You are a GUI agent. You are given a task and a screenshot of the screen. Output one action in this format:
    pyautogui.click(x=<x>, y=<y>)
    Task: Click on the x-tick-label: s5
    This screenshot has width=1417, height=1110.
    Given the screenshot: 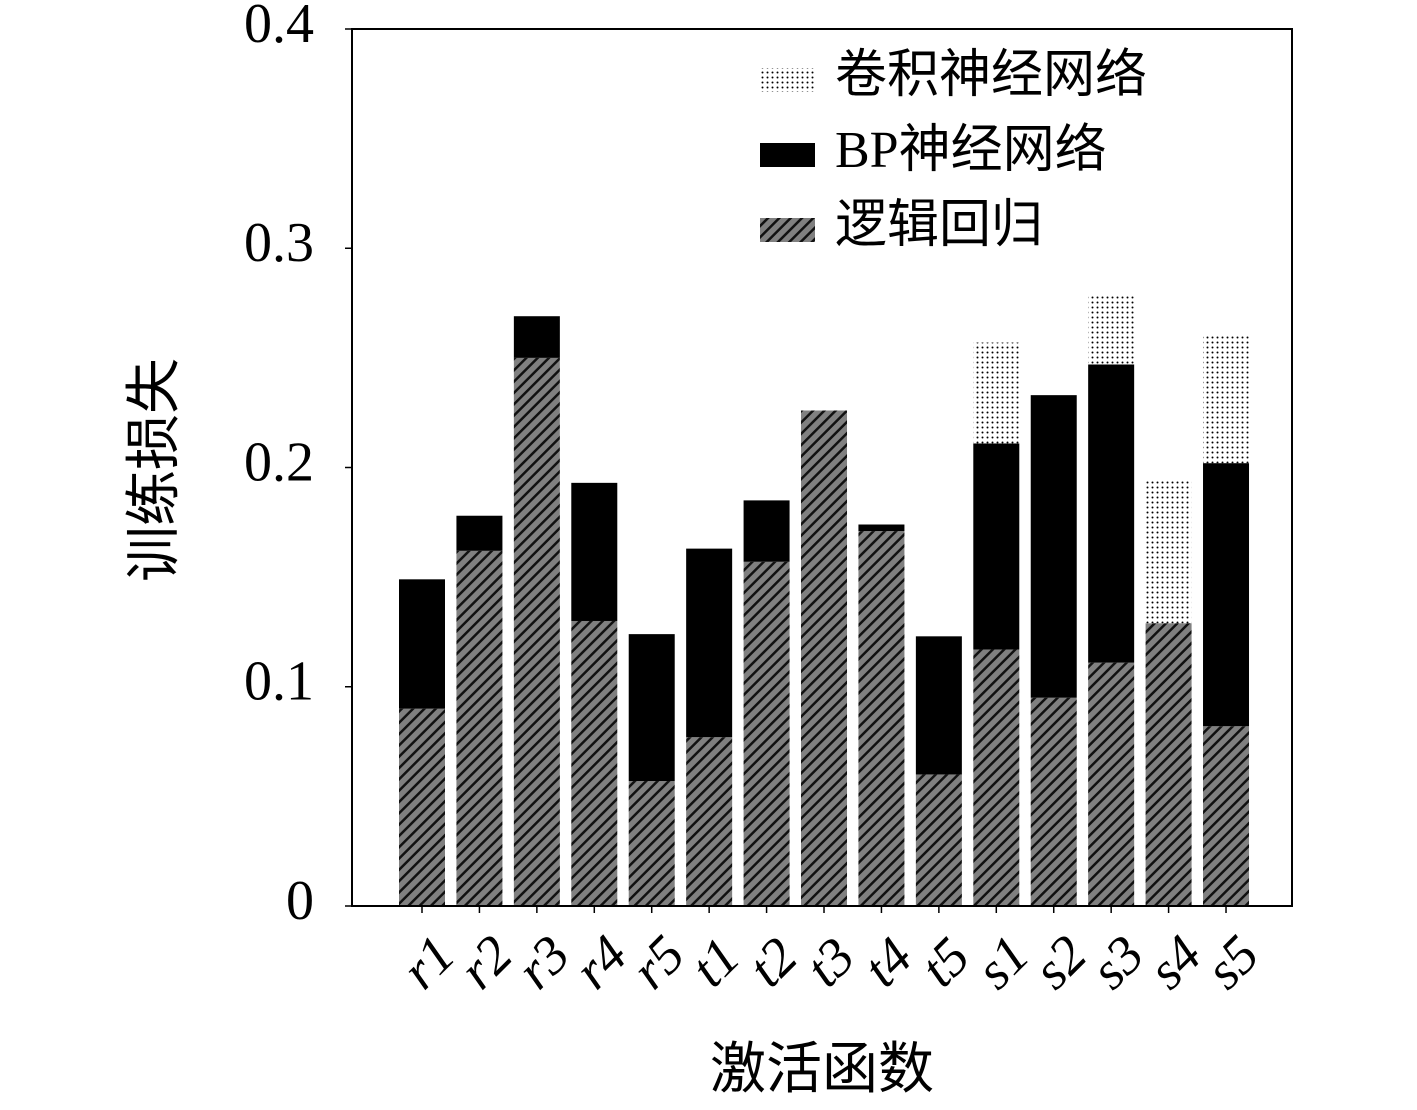 What is the action you would take?
    pyautogui.click(x=1232, y=962)
    